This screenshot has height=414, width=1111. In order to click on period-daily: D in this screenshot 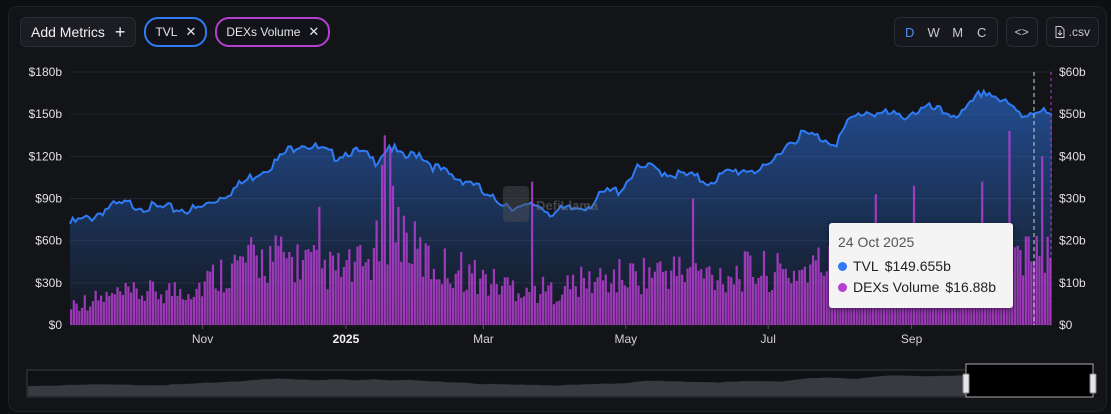, I will do `click(909, 32)`.